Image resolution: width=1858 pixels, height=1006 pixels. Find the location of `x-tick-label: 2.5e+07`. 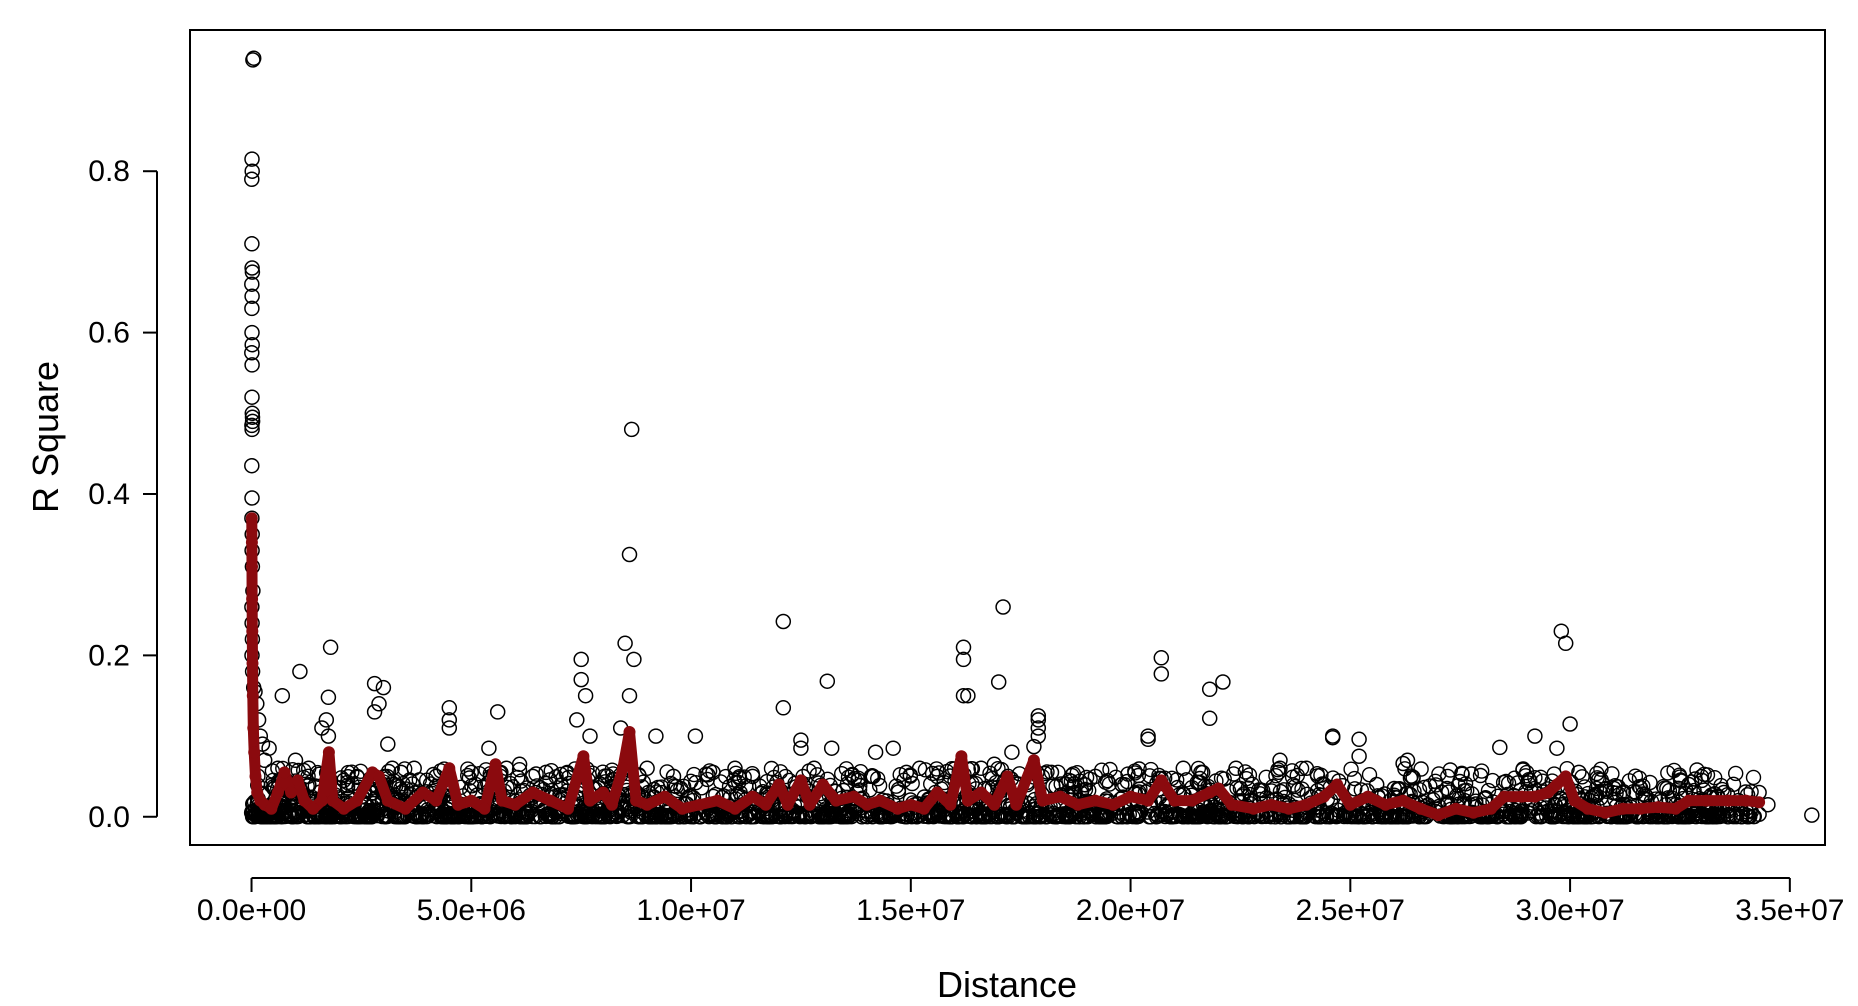

x-tick-label: 2.5e+07 is located at coordinates (1350, 910).